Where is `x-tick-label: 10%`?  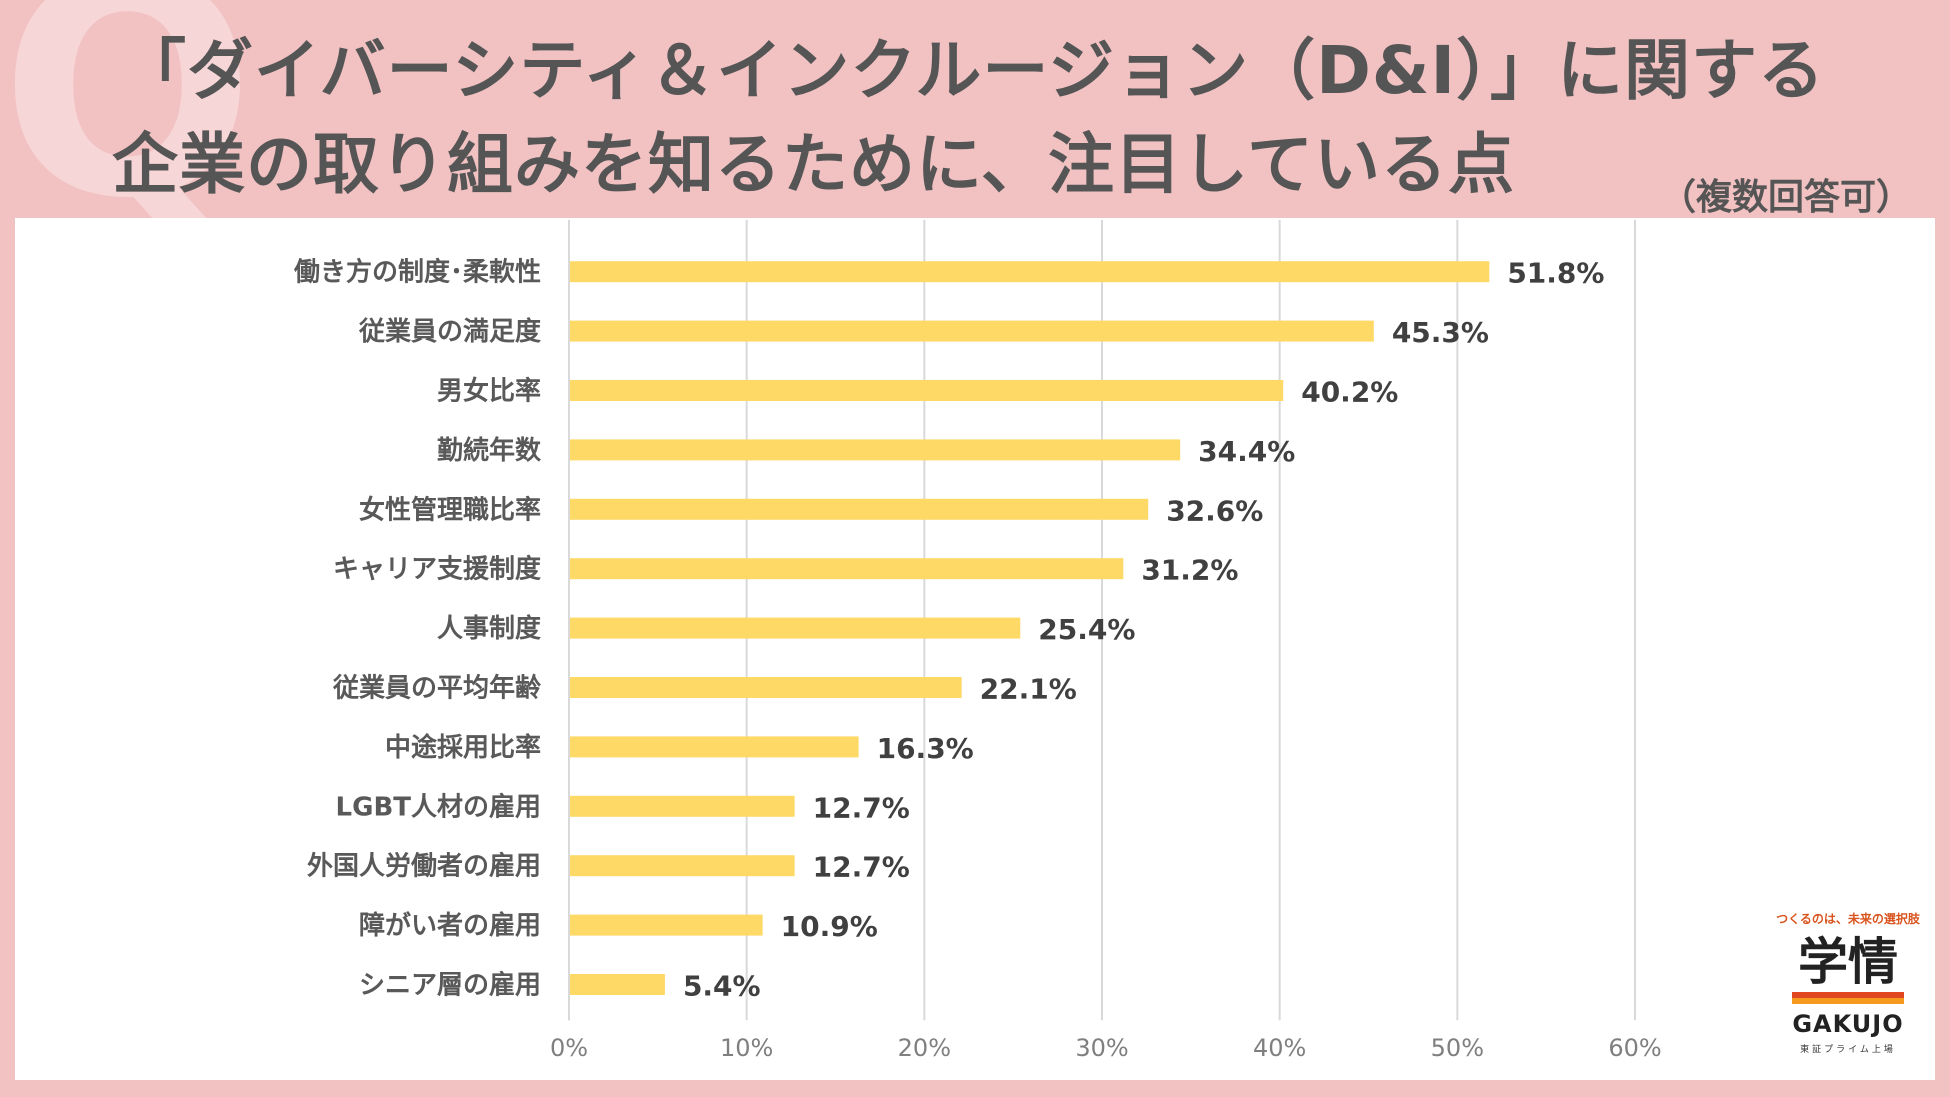 x-tick-label: 10% is located at coordinates (746, 1048).